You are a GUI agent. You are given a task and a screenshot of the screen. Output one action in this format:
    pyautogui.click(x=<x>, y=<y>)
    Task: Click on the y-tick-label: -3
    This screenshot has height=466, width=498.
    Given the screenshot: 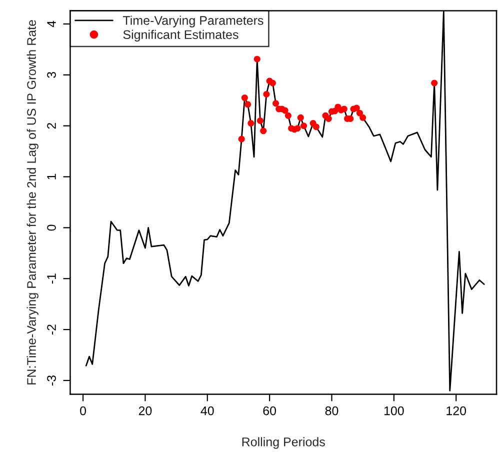 What is the action you would take?
    pyautogui.click(x=51, y=380)
    